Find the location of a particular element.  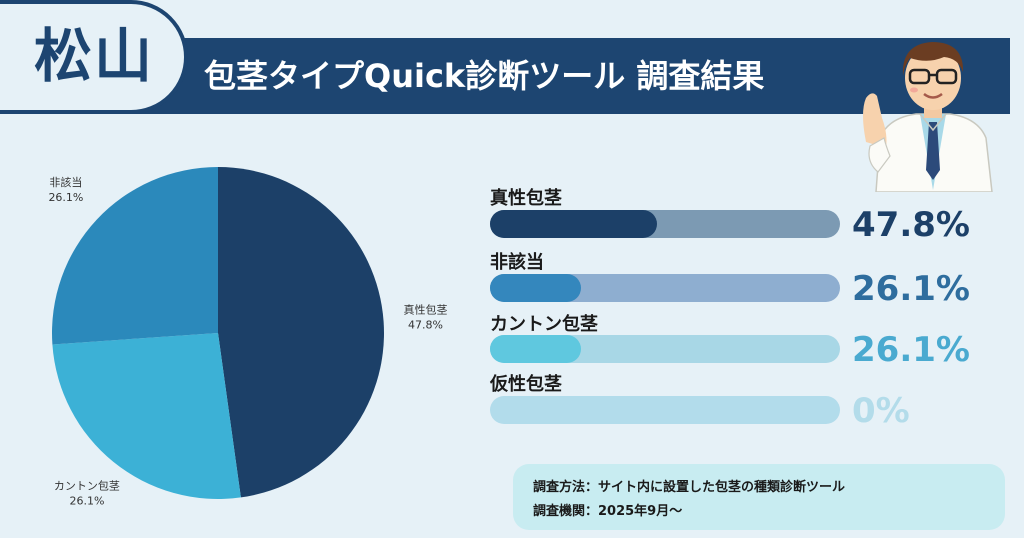

survey-period-text: 調査機関：2025年9月〜 is located at coordinates (608, 511).